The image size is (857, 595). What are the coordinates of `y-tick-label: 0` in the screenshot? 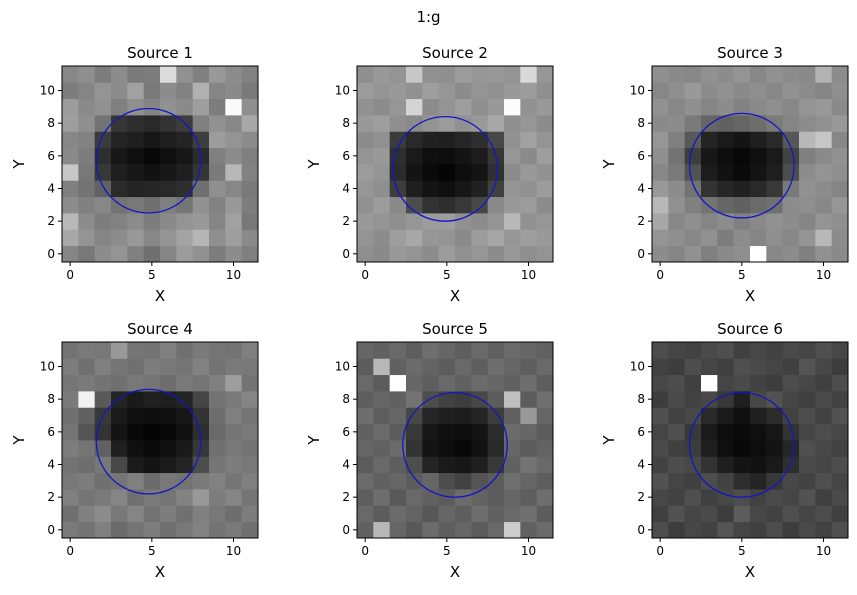 It's located at (641, 254).